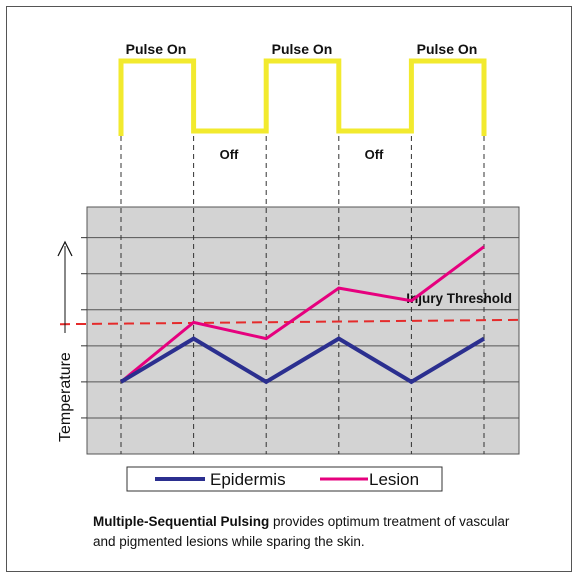 The image size is (582, 581). I want to click on pulse-off-label-2: Off, so click(374, 154).